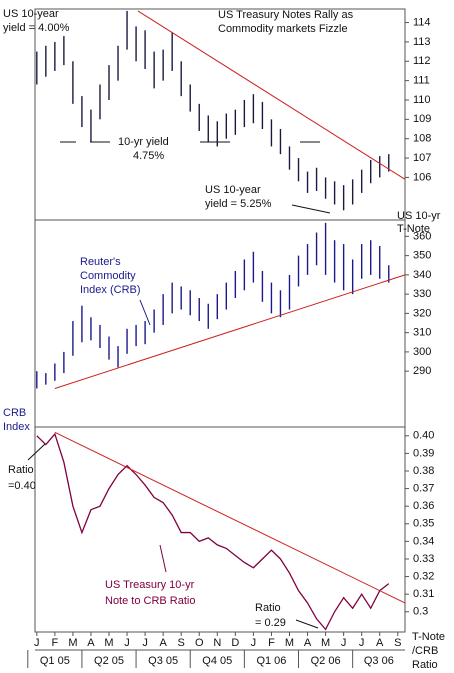 The height and width of the screenshot is (673, 454). I want to click on chart-title: US Treasury Notes Rally as, so click(286, 15).